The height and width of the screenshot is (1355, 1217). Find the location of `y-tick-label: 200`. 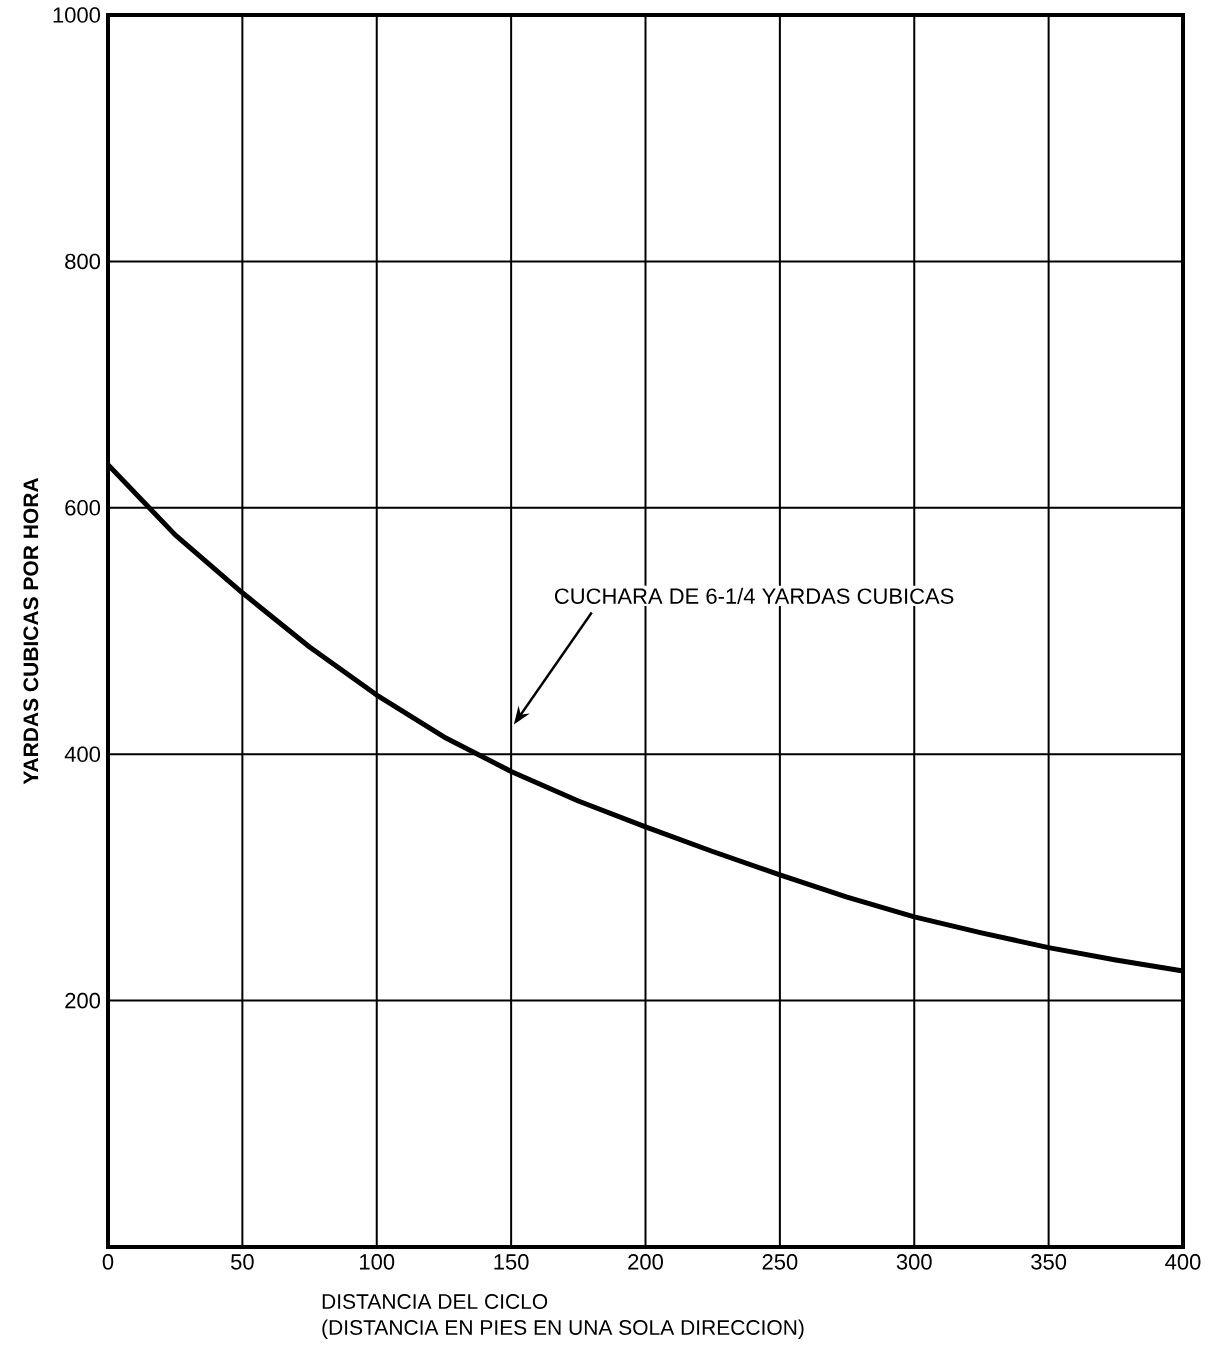

y-tick-label: 200 is located at coordinates (83, 1000).